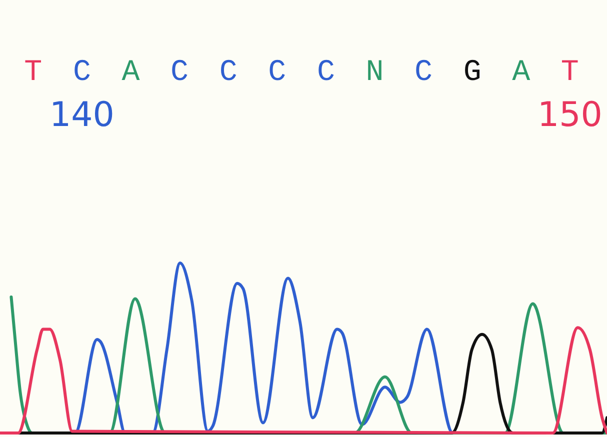 The width and height of the screenshot is (607, 437). Describe the element at coordinates (472, 73) in the screenshot. I see `text: G` at that location.